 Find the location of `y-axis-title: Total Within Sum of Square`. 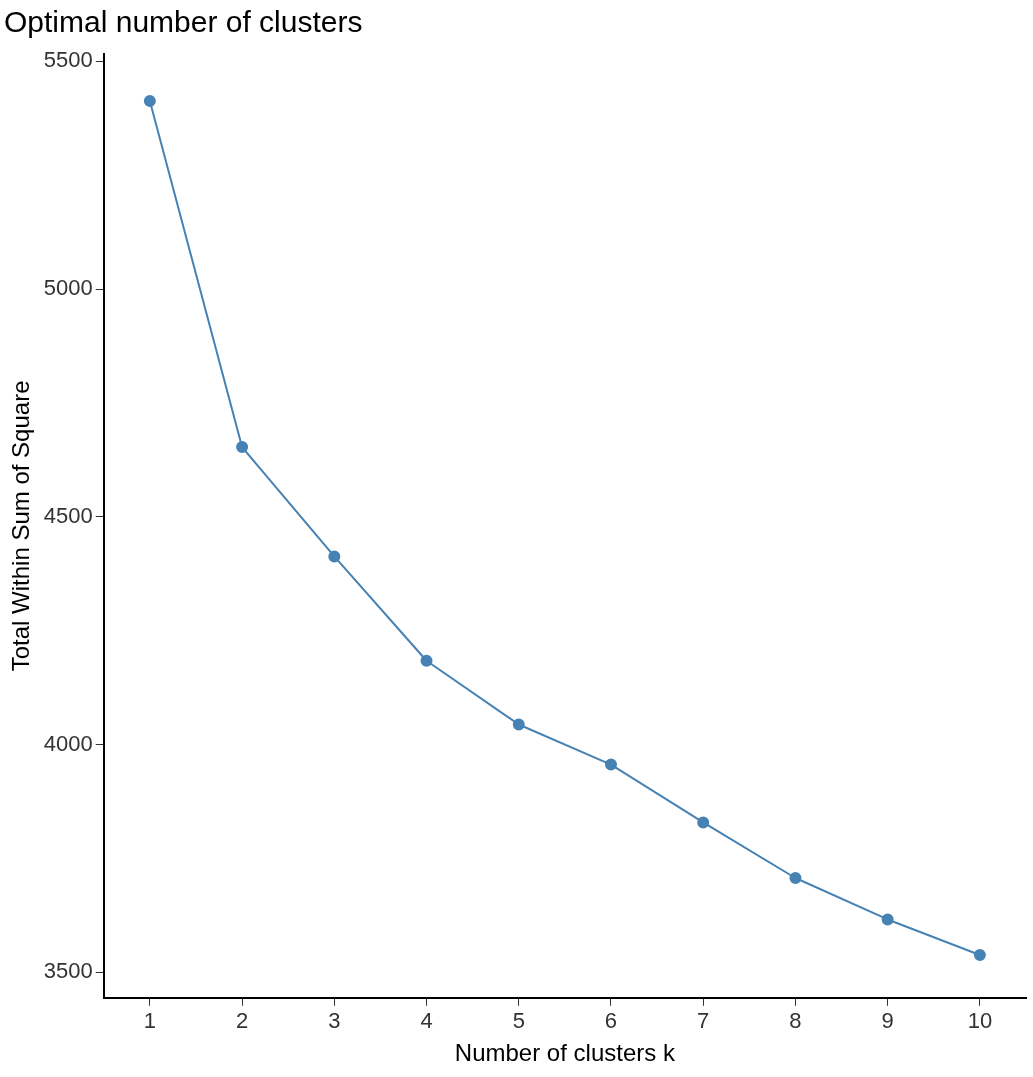

y-axis-title: Total Within Sum of Square is located at coordinates (21, 526).